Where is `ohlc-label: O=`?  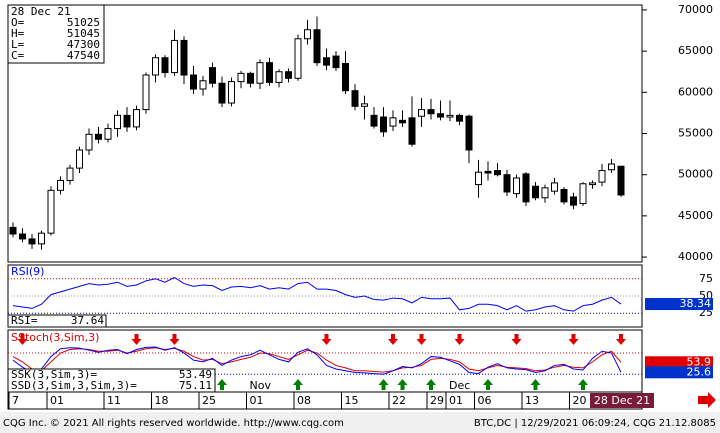 ohlc-label: O= is located at coordinates (18, 22).